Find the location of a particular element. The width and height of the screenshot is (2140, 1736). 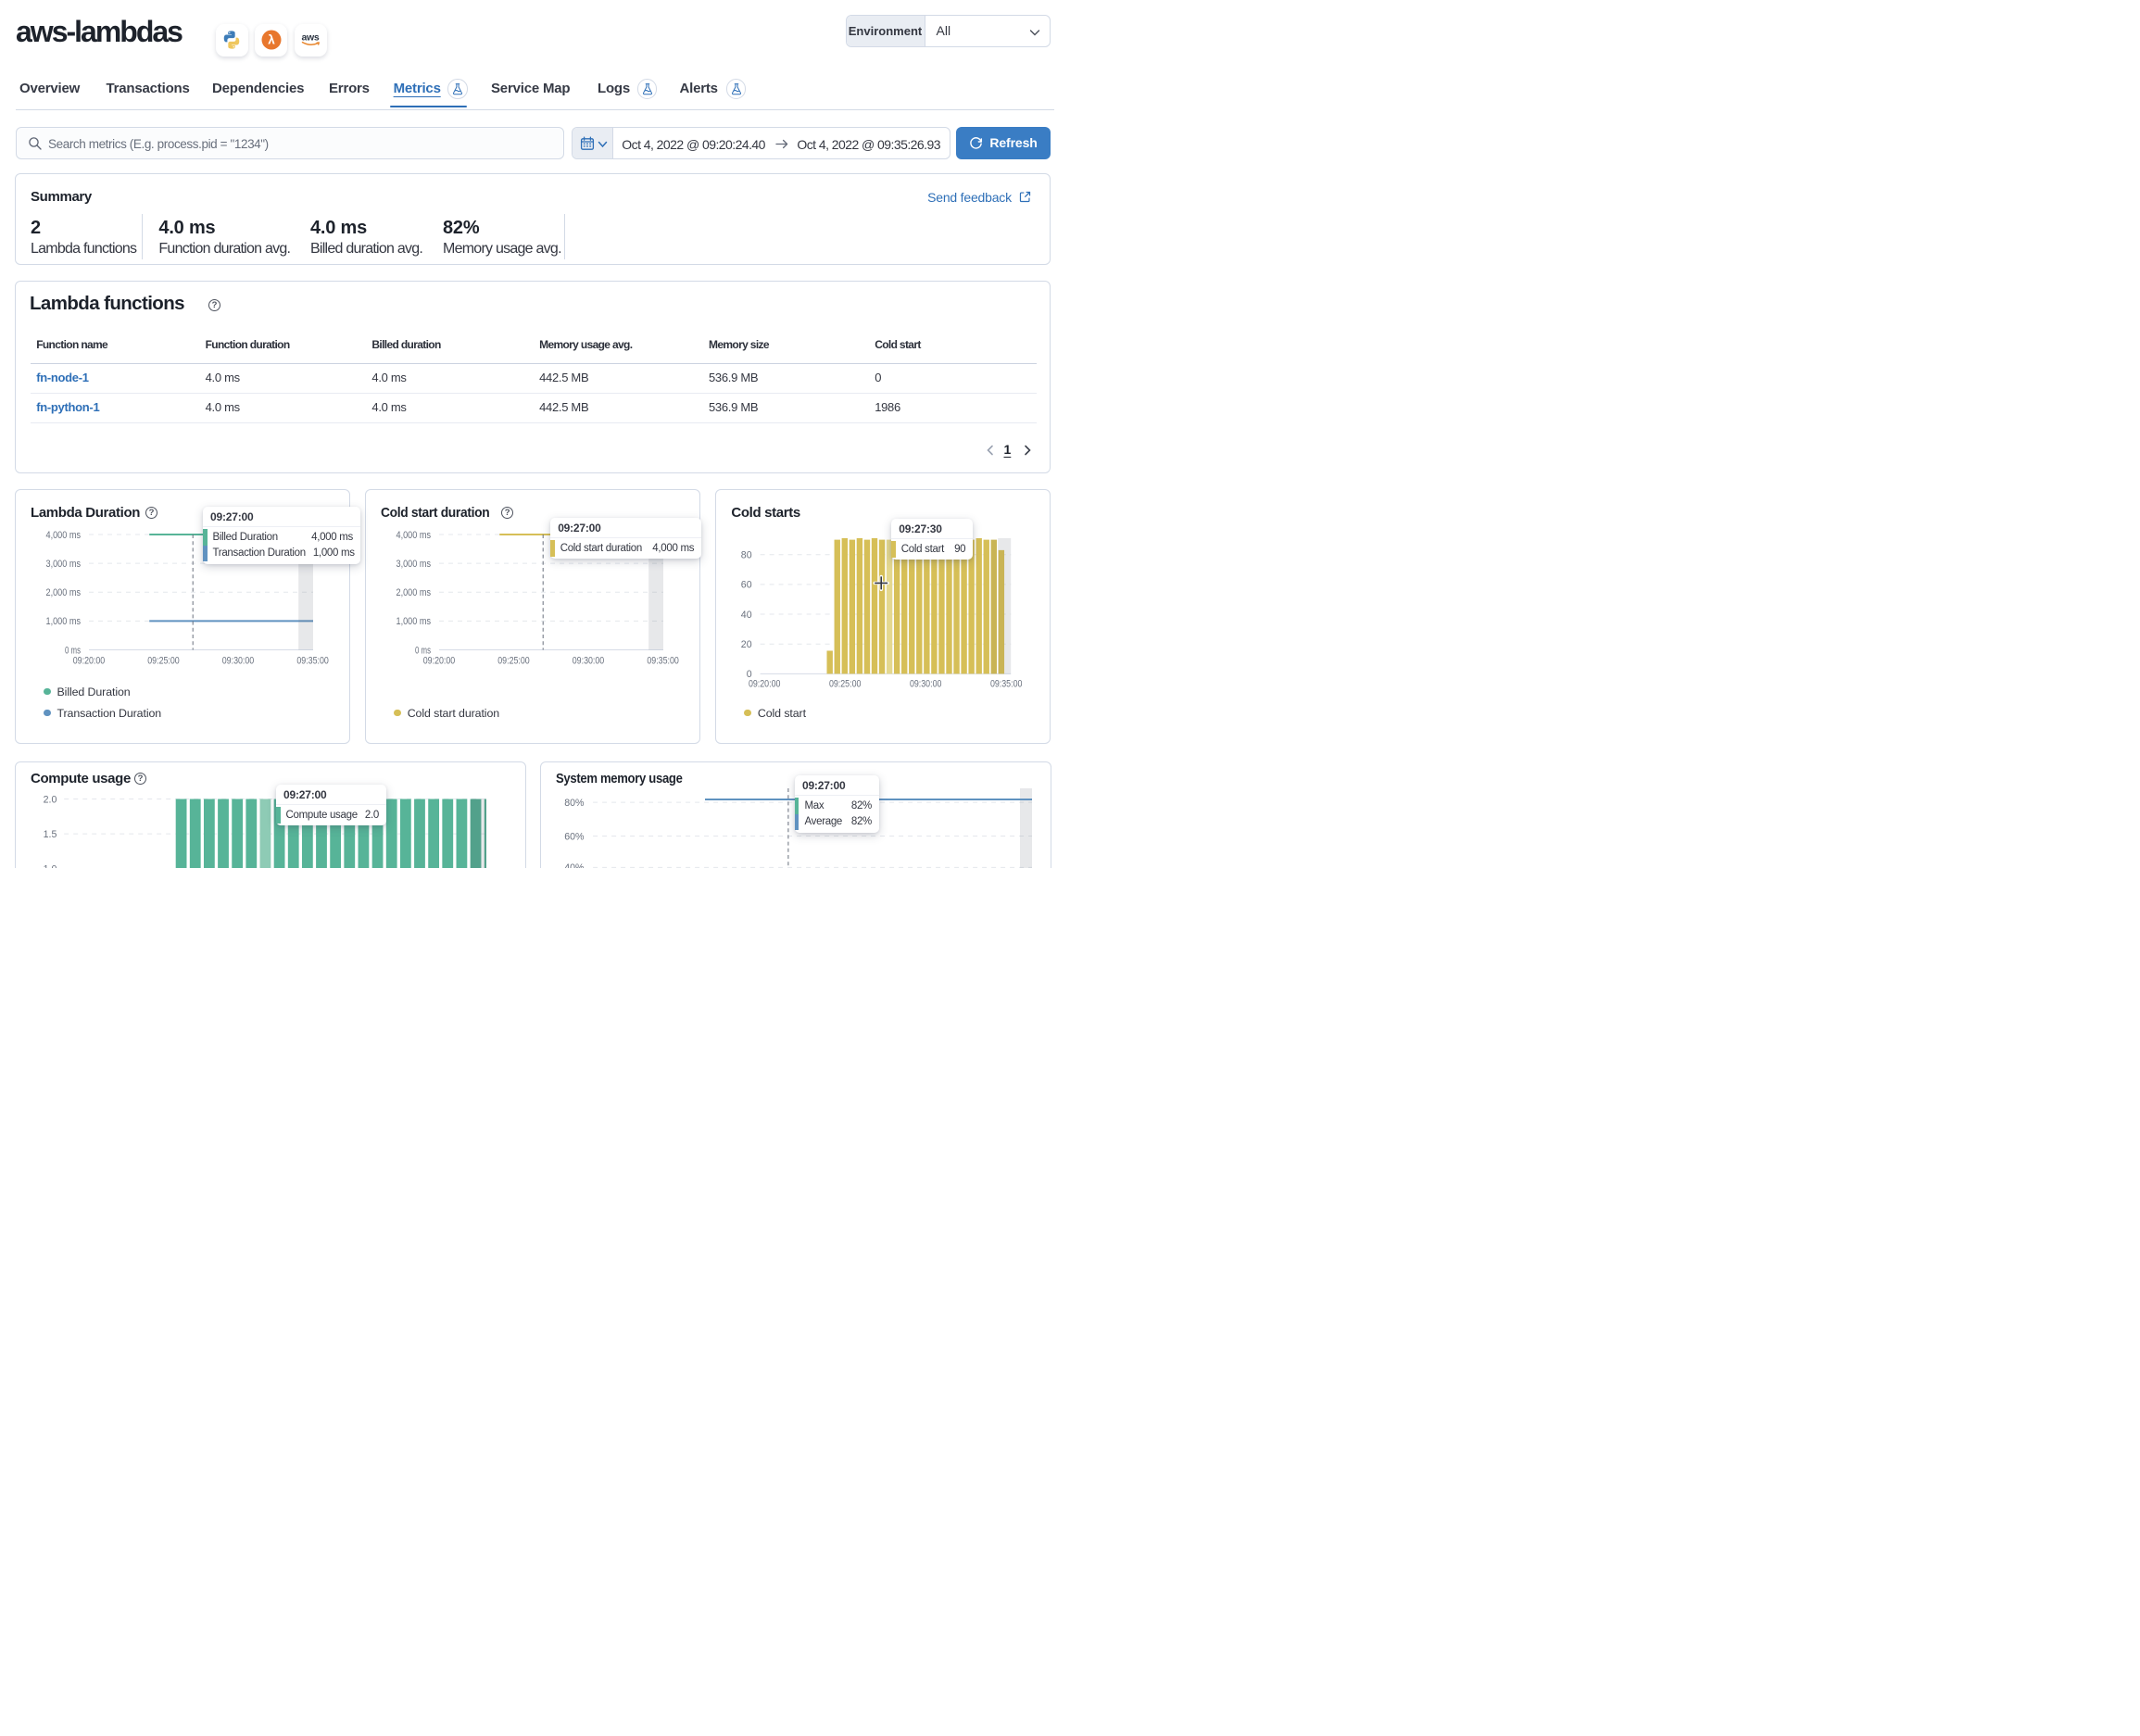

svg-text: 2.0 is located at coordinates (51, 799).